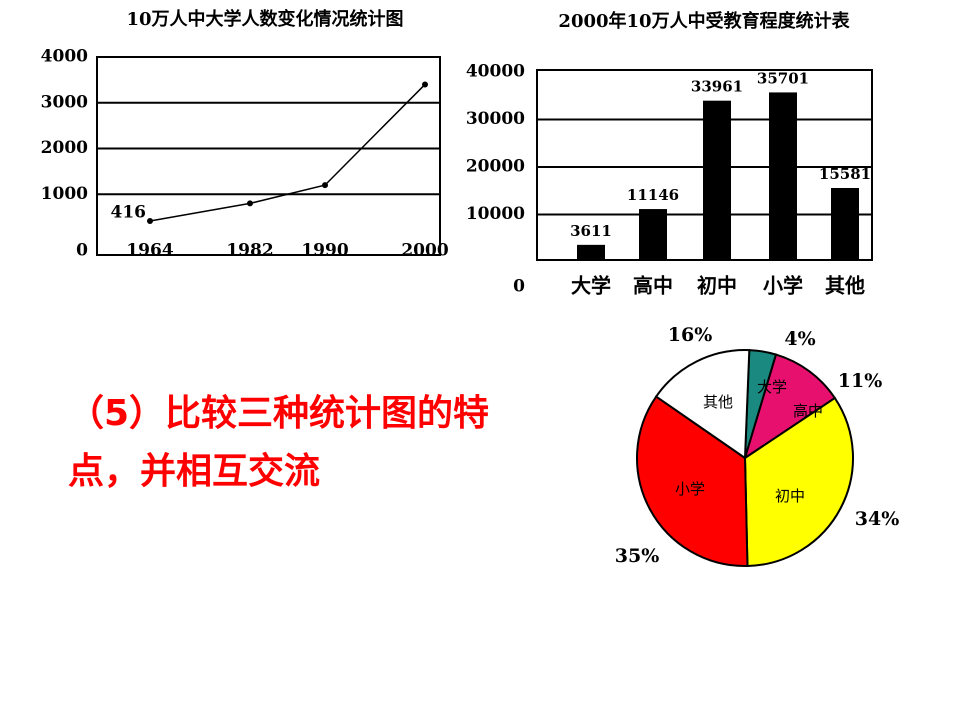 This screenshot has height=720, width=960. What do you see at coordinates (495, 167) in the screenshot?
I see `y-tick-label: 20000` at bounding box center [495, 167].